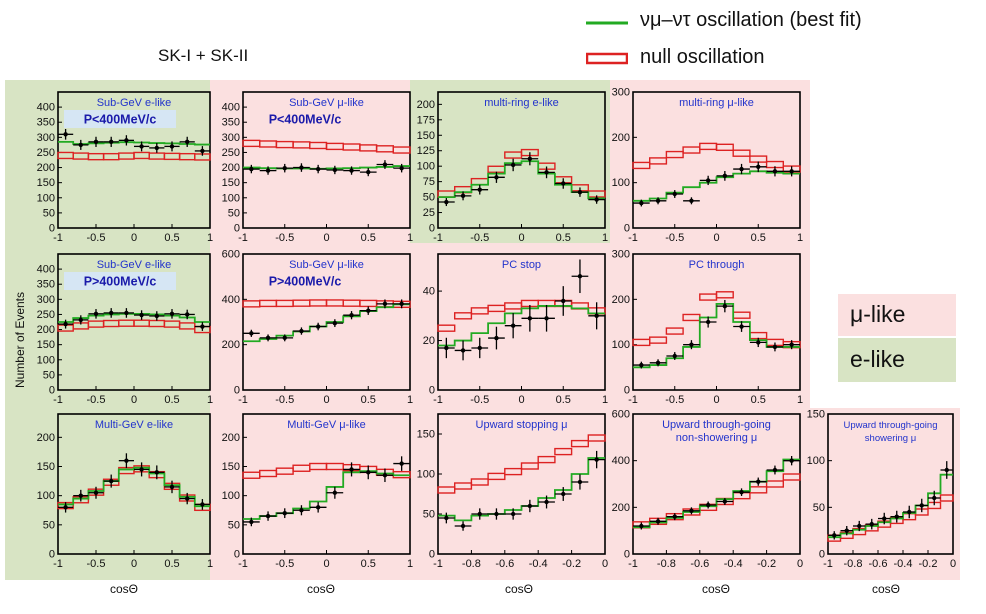 The image size is (986, 614). What do you see at coordinates (20, 340) in the screenshot?
I see `y-axis-label: Number of Events` at bounding box center [20, 340].